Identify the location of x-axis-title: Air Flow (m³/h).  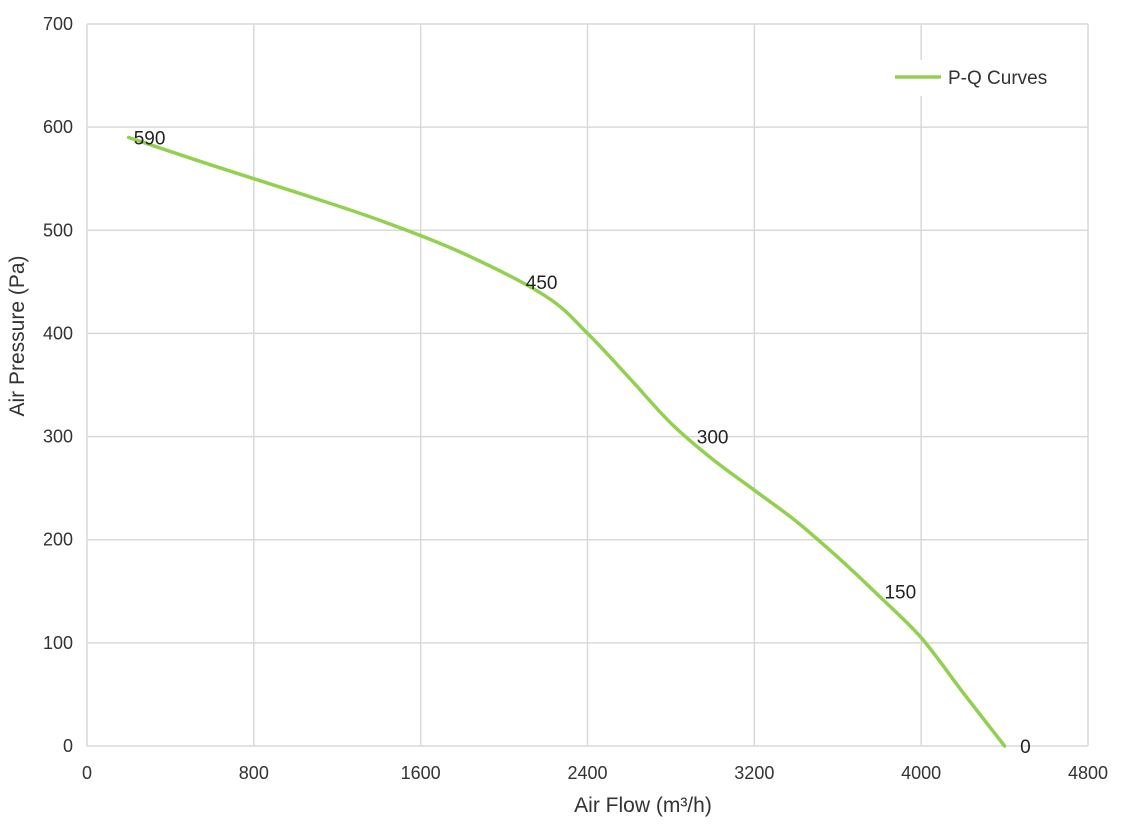
(643, 805).